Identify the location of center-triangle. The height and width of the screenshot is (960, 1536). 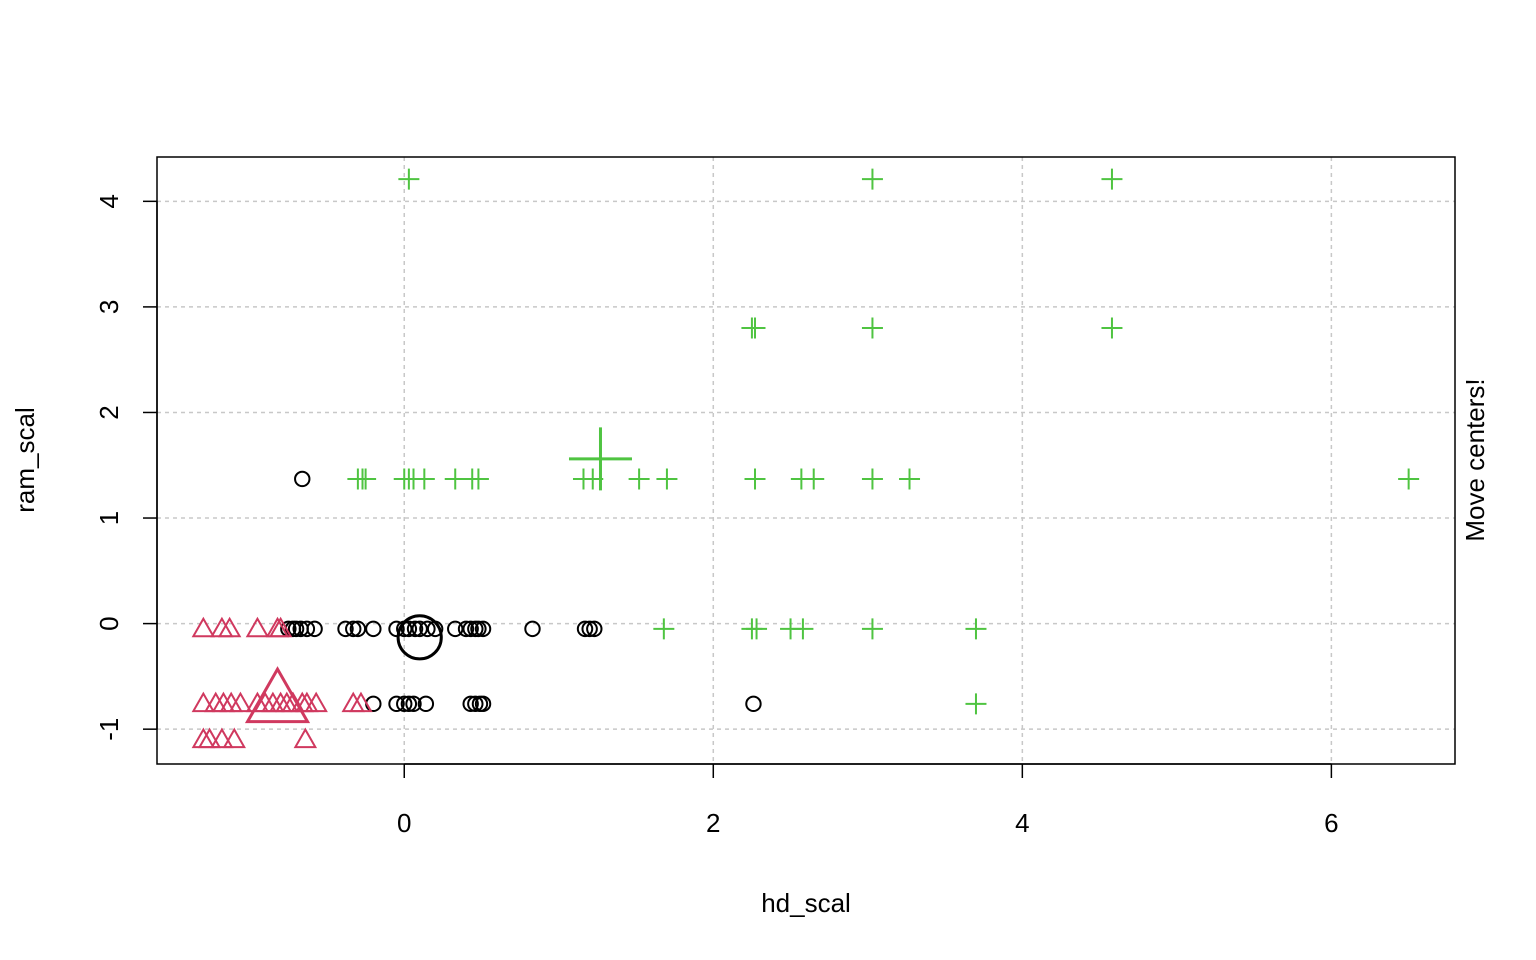
(277, 695).